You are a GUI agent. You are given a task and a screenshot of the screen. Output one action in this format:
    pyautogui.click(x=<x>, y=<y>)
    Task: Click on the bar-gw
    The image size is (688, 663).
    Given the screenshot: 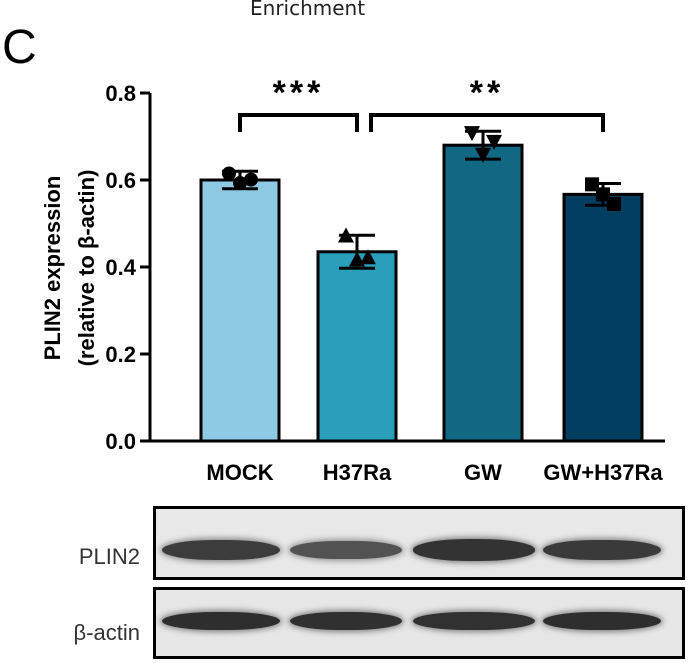 What is the action you would take?
    pyautogui.click(x=483, y=293)
    